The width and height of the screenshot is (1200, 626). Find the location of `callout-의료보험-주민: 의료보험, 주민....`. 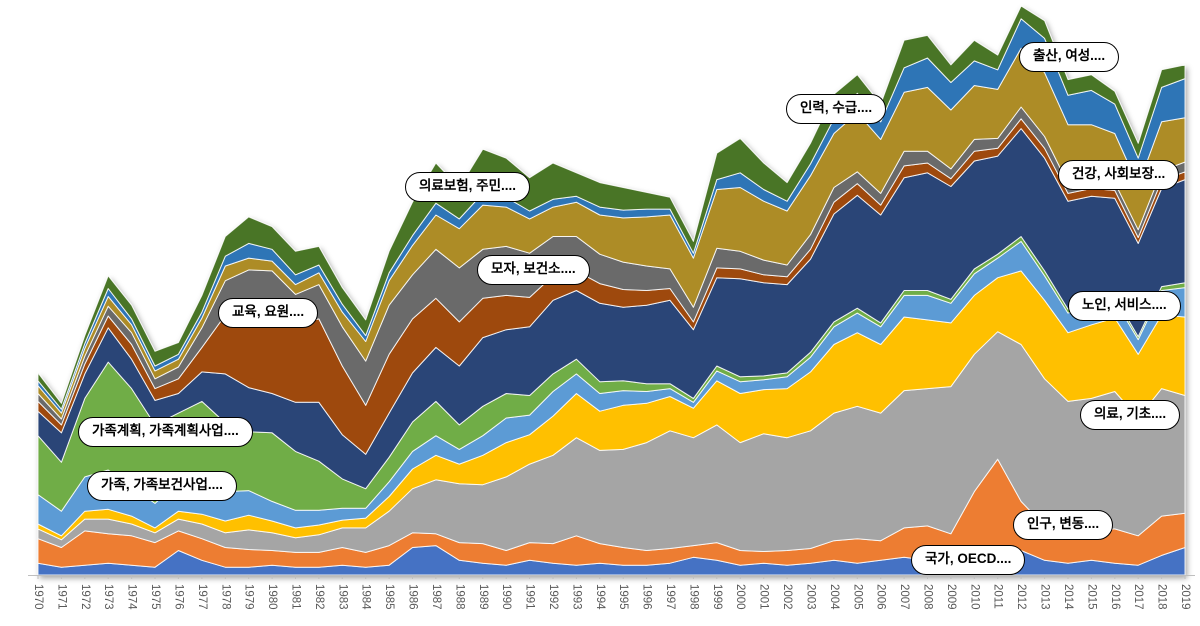

callout-의료보험-주민: 의료보험, 주민.... is located at coordinates (468, 187).